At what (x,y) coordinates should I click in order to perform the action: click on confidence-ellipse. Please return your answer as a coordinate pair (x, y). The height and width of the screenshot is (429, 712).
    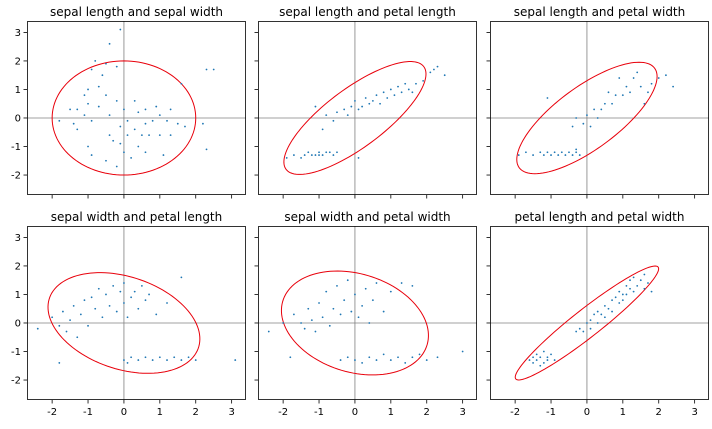
    Looking at the image, I should click on (355, 118).